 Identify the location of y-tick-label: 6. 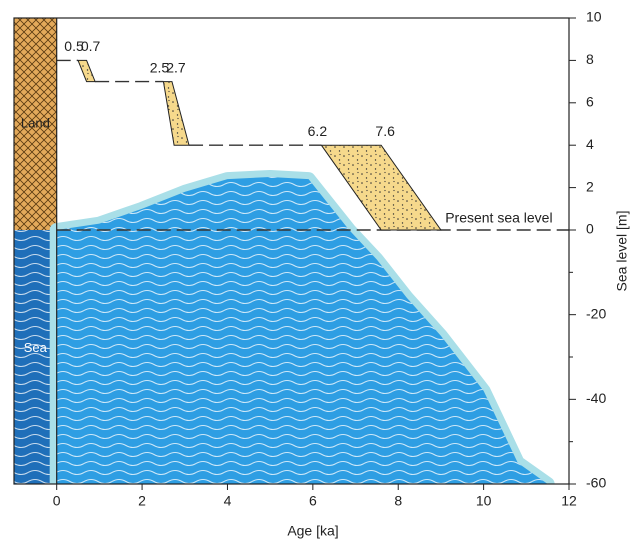
(590, 102).